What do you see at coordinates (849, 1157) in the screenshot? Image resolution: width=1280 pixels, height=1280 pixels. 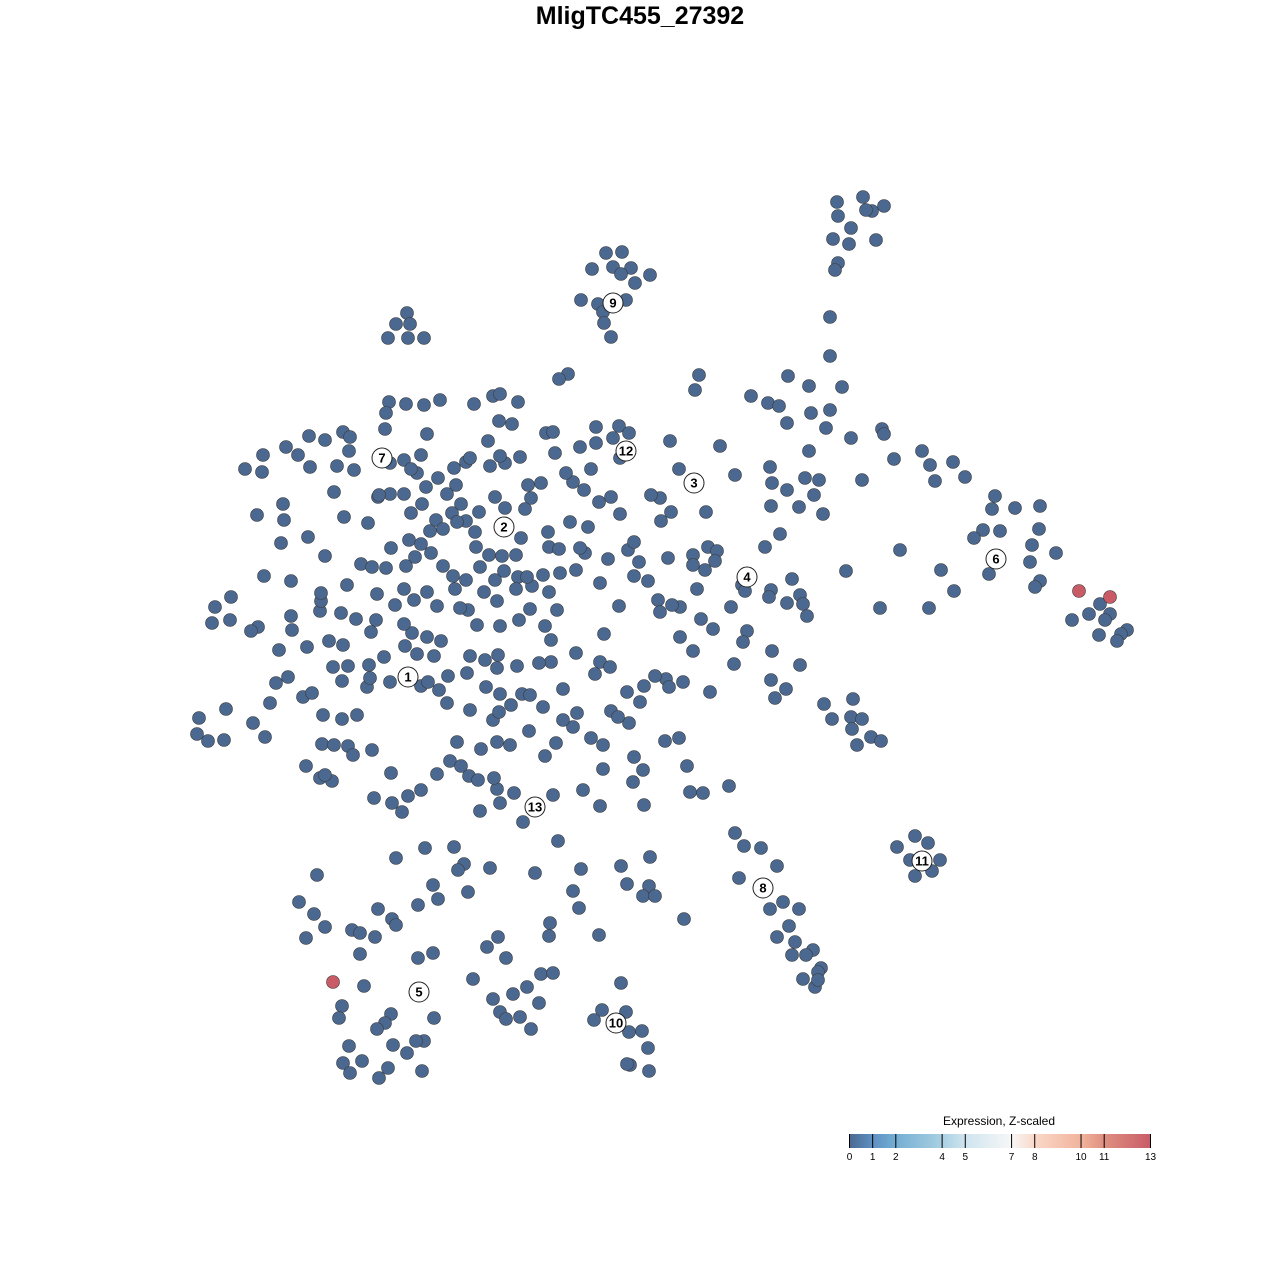 I see `legend-tick-label: 0` at bounding box center [849, 1157].